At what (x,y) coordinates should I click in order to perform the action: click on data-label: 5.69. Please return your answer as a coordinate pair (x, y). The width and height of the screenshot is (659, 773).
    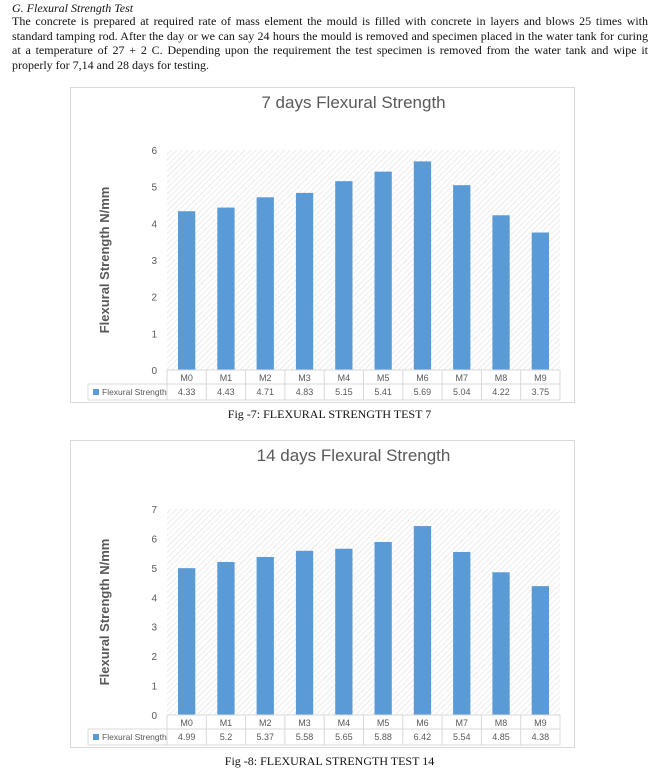
    Looking at the image, I should click on (423, 392).